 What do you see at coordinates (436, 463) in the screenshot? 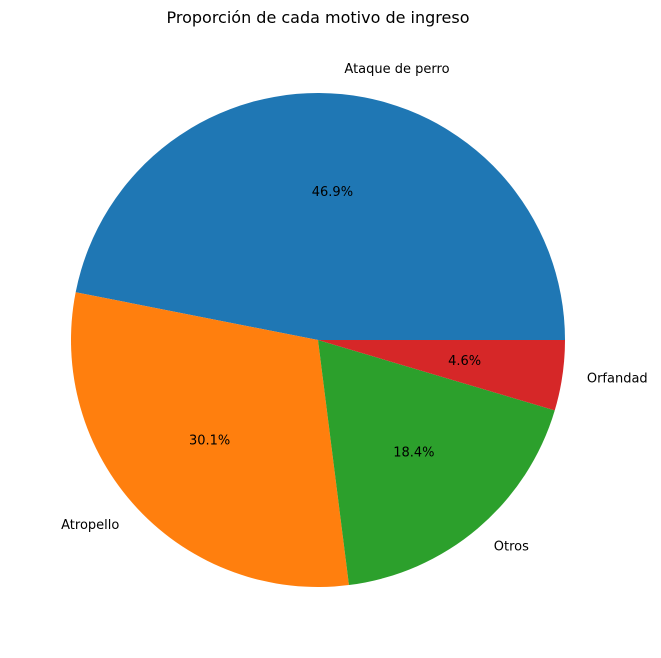
I see `pie-slice-otros` at bounding box center [436, 463].